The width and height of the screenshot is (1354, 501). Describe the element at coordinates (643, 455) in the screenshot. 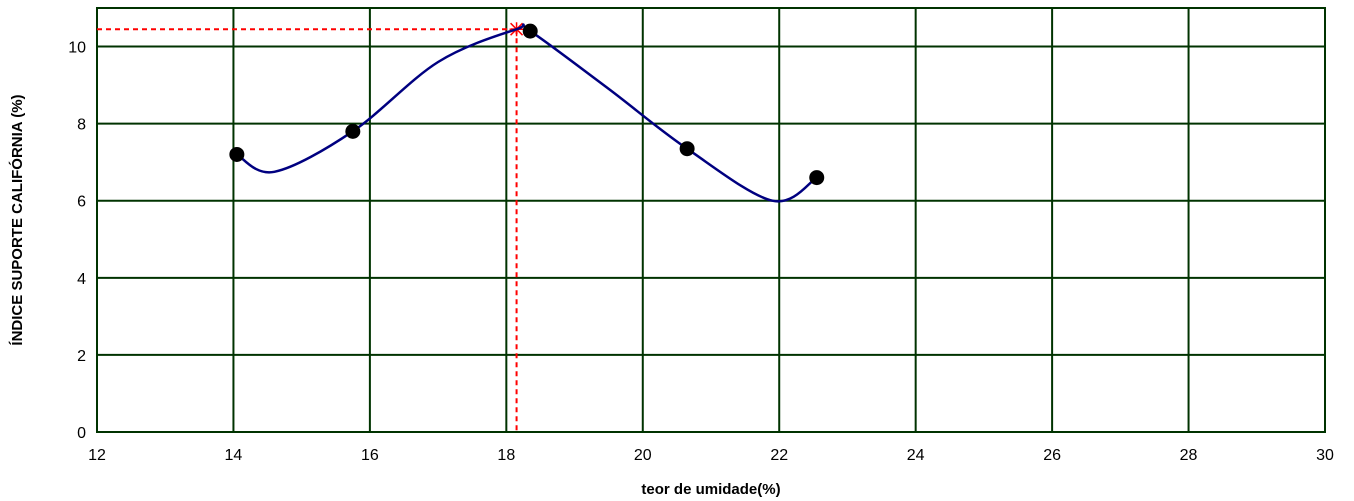

I see `x-tick-label-4: 20` at that location.